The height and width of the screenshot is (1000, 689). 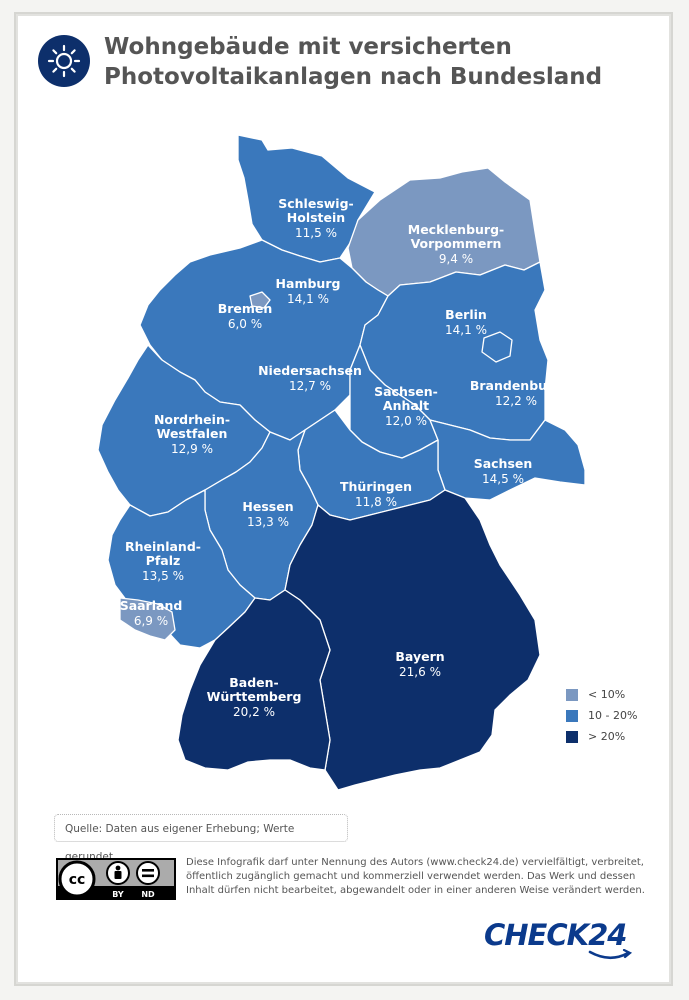 I want to click on cc-text: cc, so click(x=77, y=880).